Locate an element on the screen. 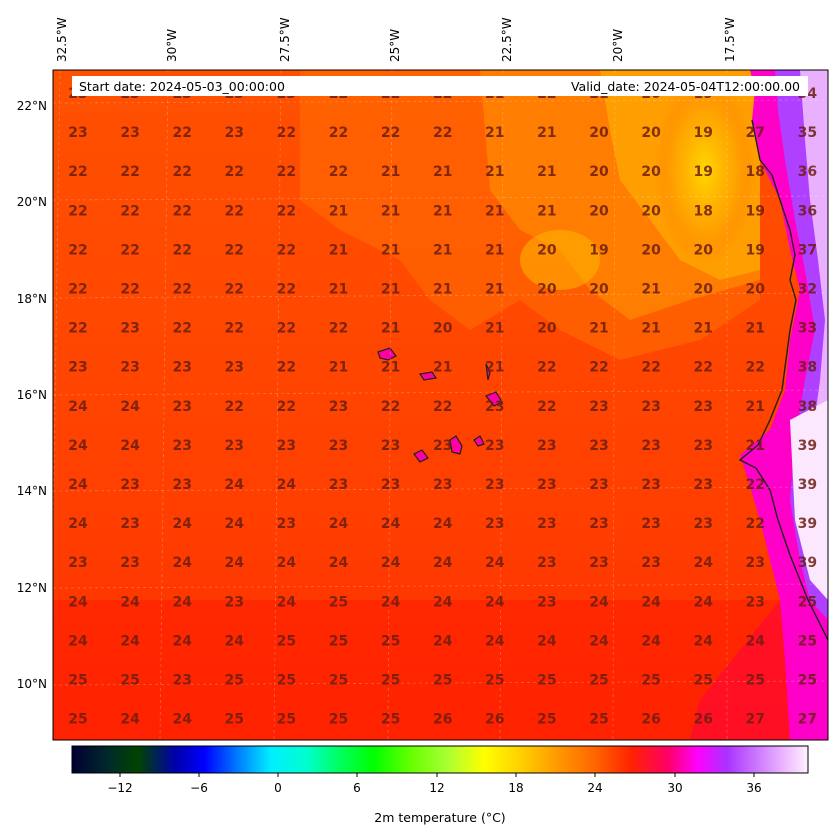 This screenshot has width=837, height=837. grid-value: 18 is located at coordinates (702, 211).